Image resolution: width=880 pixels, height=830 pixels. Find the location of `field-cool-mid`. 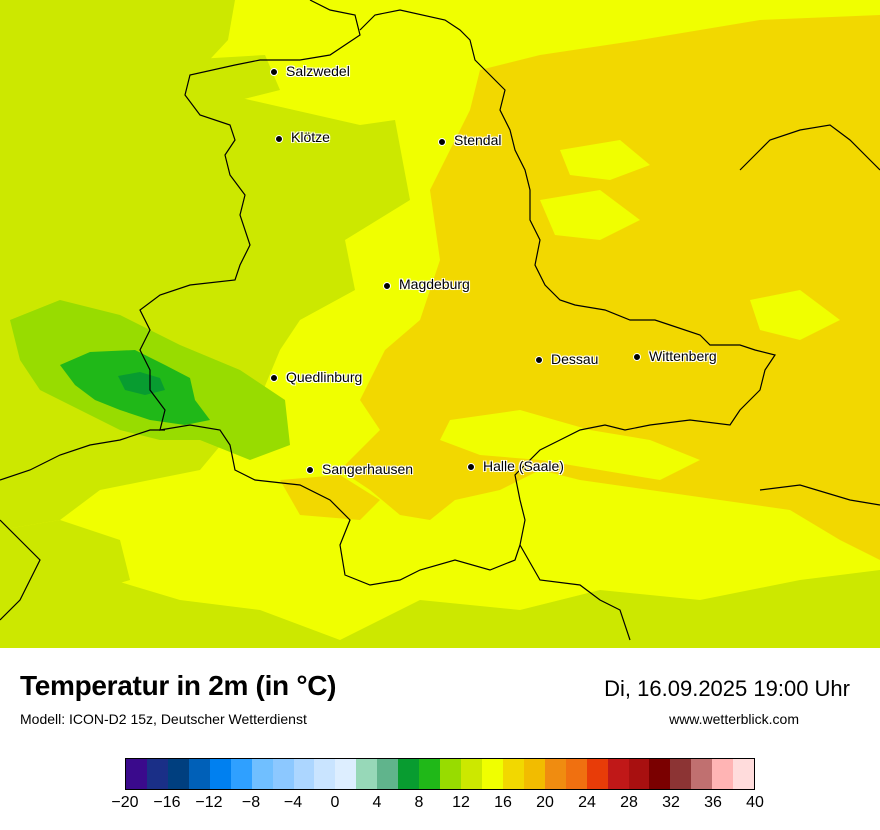

field-cool-mid is located at coordinates (230, 77).